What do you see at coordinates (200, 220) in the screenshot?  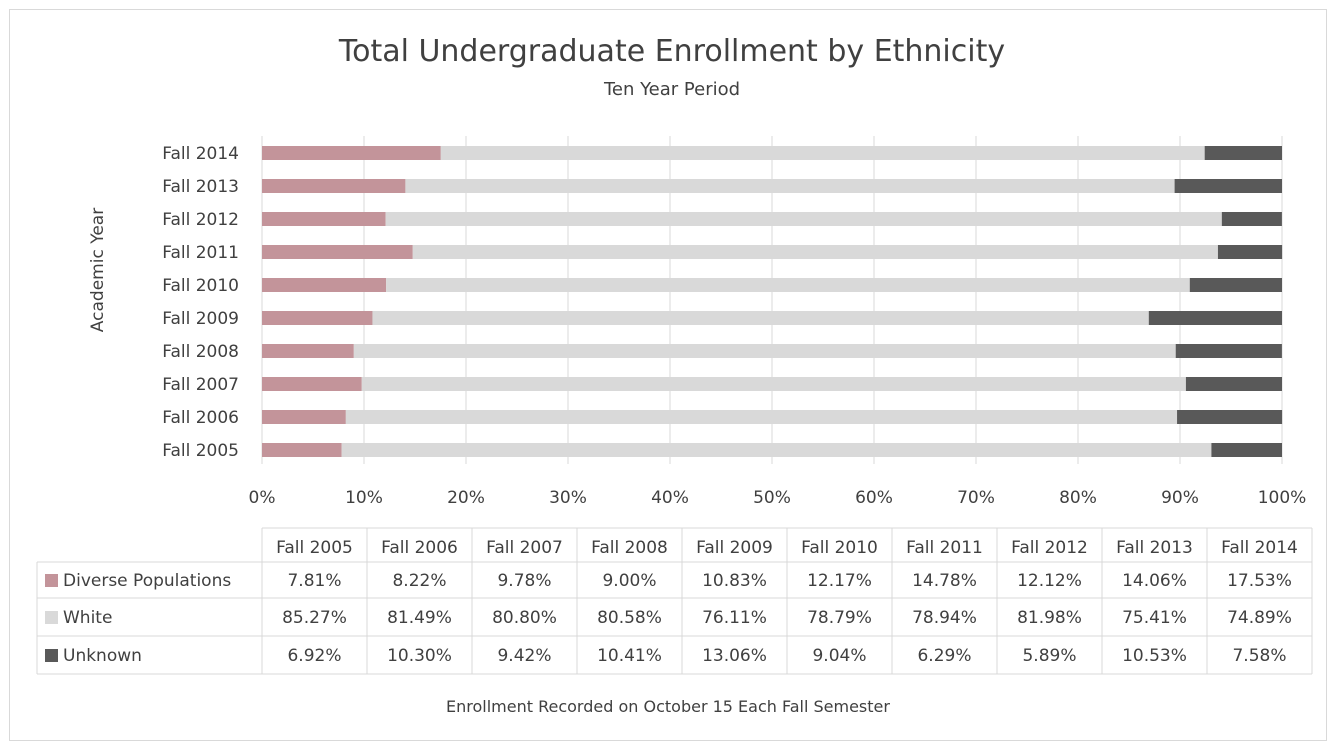 I see `category-label: Fall 2012` at bounding box center [200, 220].